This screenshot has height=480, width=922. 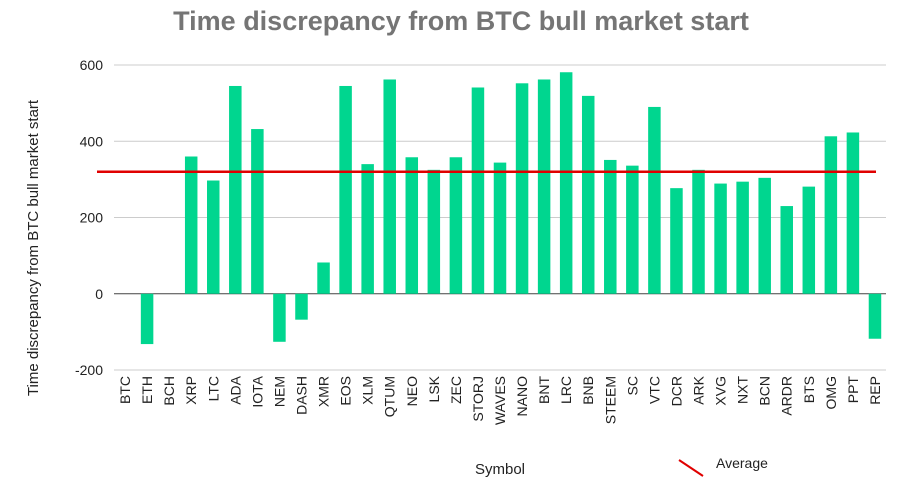 What do you see at coordinates (456, 390) in the screenshot?
I see `x-tick-label: ZEC` at bounding box center [456, 390].